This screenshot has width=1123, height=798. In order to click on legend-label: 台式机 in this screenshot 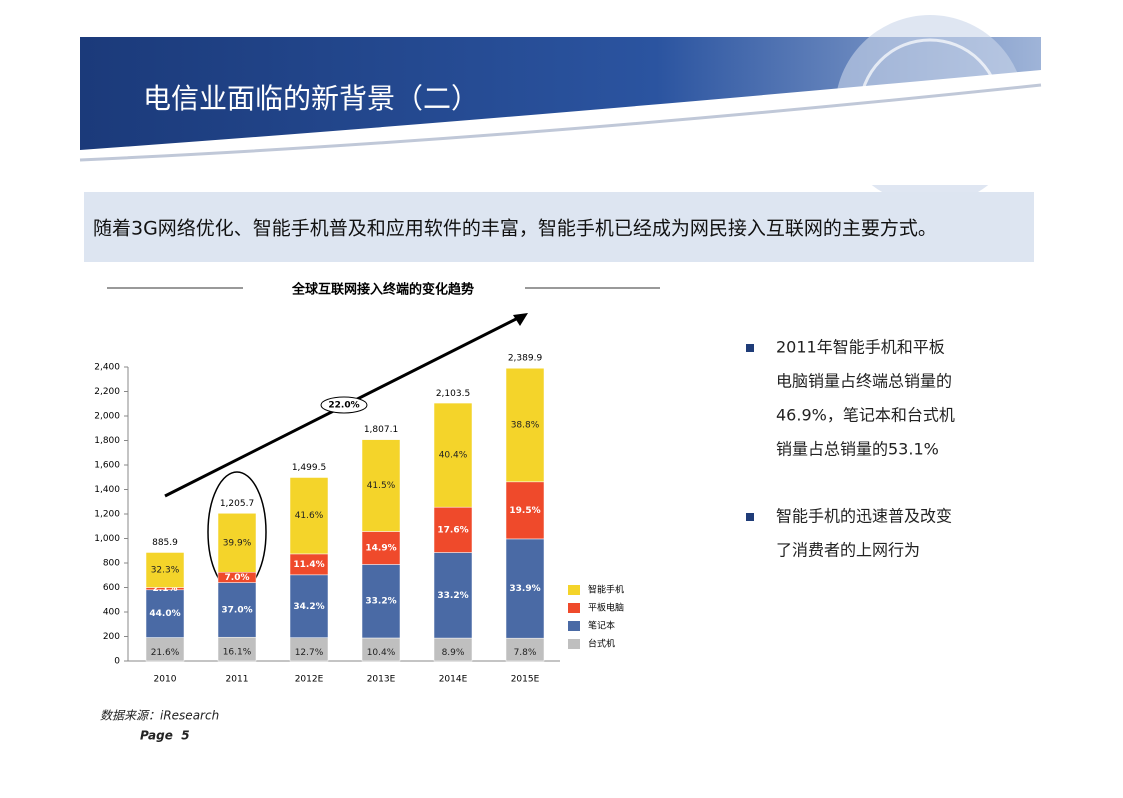, I will do `click(601, 644)`.